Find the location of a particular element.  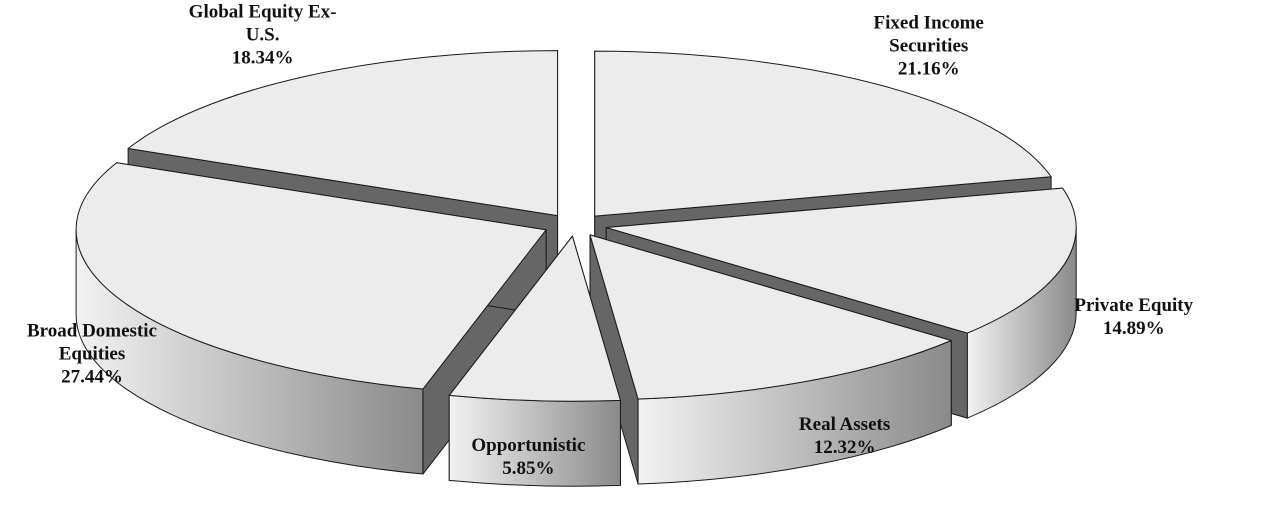

slice-label: Private Equity 14.89% is located at coordinates (1133, 317).